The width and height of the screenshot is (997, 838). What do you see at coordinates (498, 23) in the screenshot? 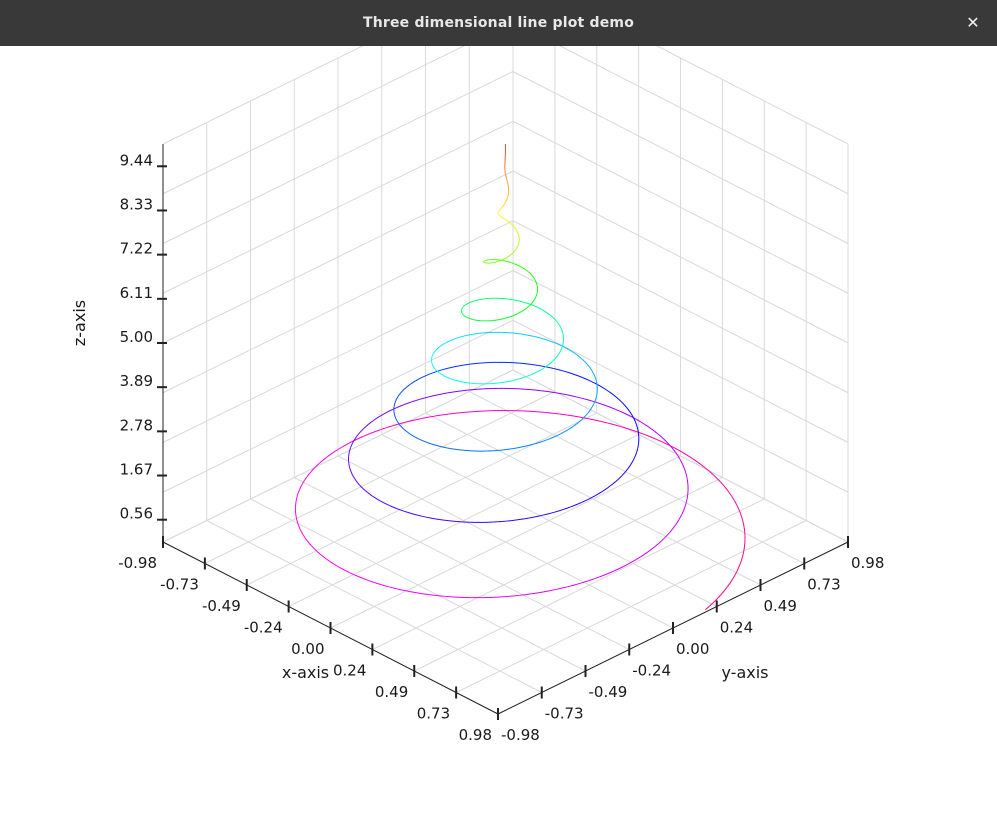
I see `window-title: Three dimensional line plot demo` at bounding box center [498, 23].